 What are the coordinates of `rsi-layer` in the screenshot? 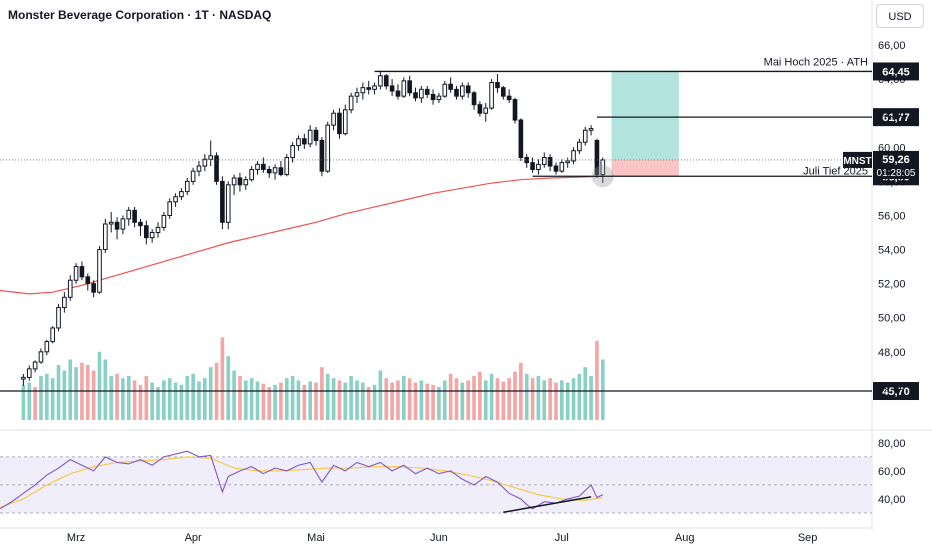 It's located at (436, 482).